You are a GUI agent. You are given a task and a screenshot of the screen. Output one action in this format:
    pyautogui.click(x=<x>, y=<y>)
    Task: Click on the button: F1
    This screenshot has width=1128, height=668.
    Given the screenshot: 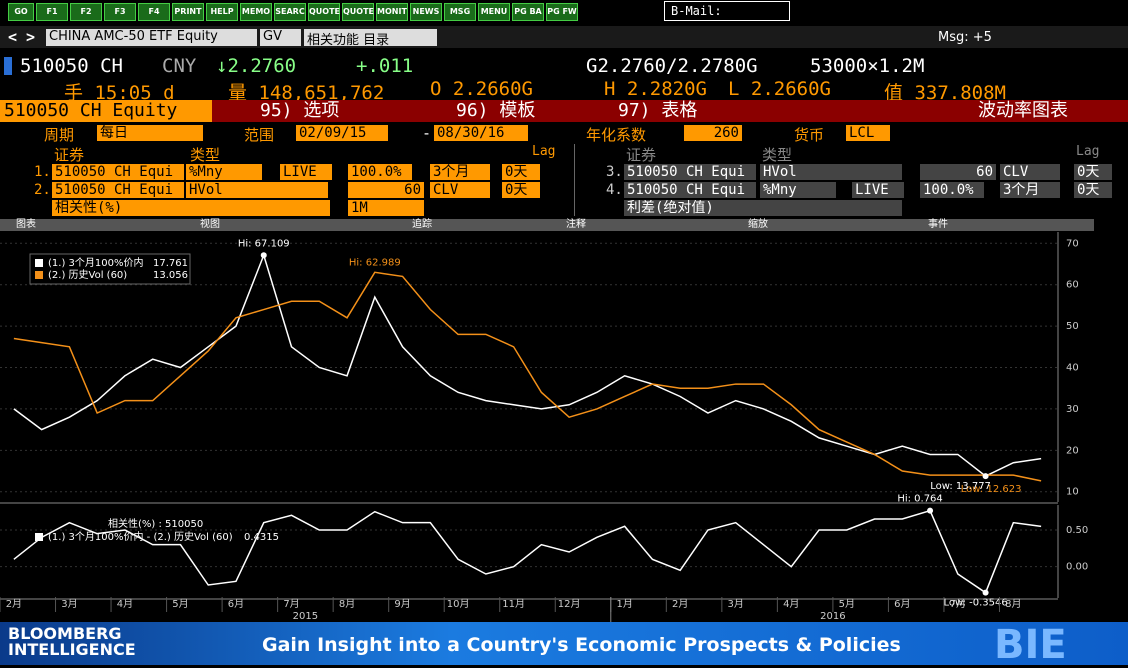 What is the action you would take?
    pyautogui.click(x=52, y=12)
    